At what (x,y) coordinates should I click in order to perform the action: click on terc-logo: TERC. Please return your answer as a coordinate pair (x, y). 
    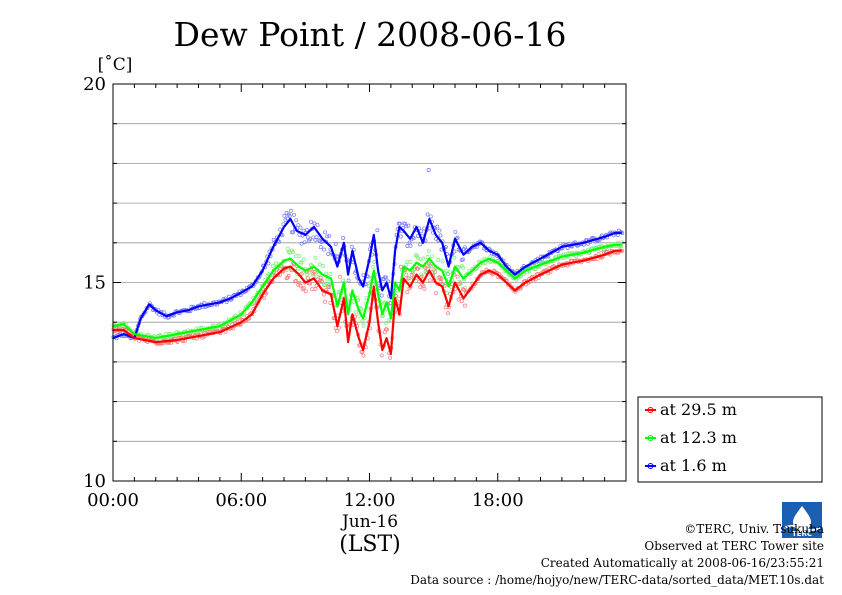
    Looking at the image, I should click on (802, 520).